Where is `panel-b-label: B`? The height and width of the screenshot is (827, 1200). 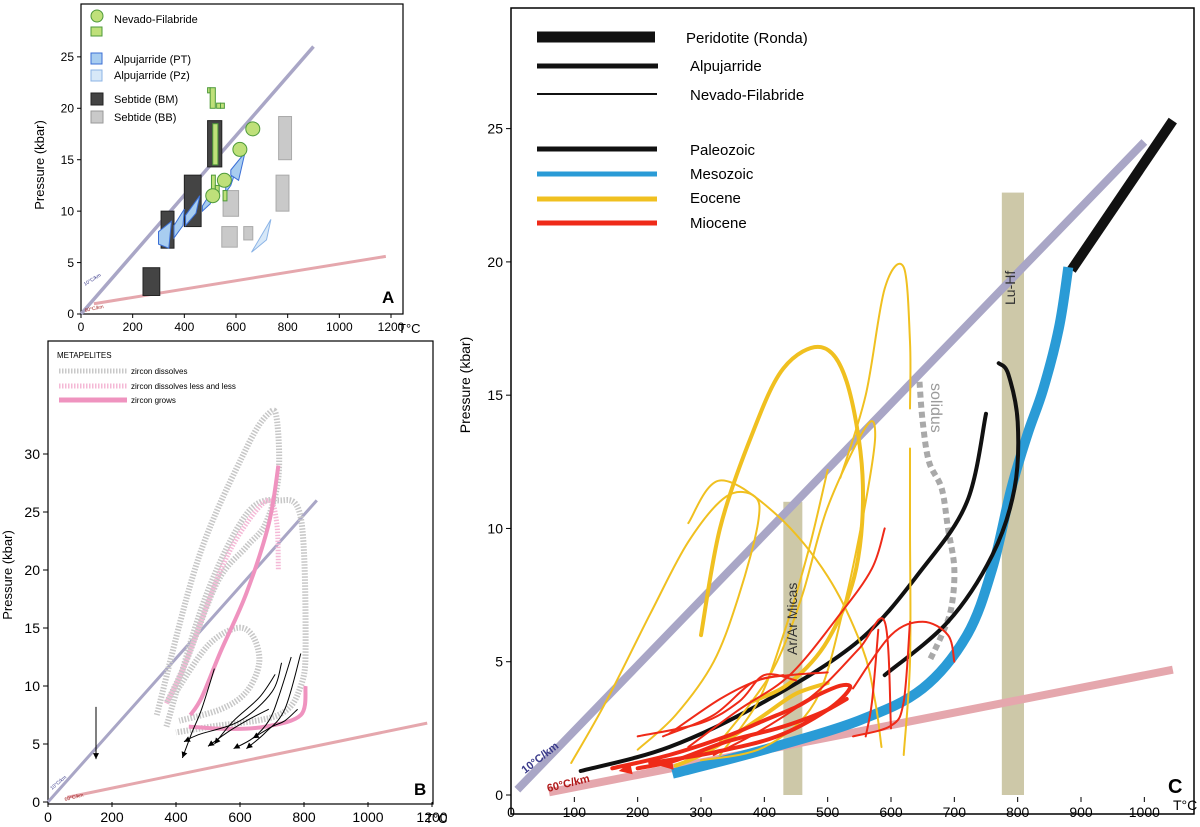
panel-b-label: B is located at coordinates (420, 789).